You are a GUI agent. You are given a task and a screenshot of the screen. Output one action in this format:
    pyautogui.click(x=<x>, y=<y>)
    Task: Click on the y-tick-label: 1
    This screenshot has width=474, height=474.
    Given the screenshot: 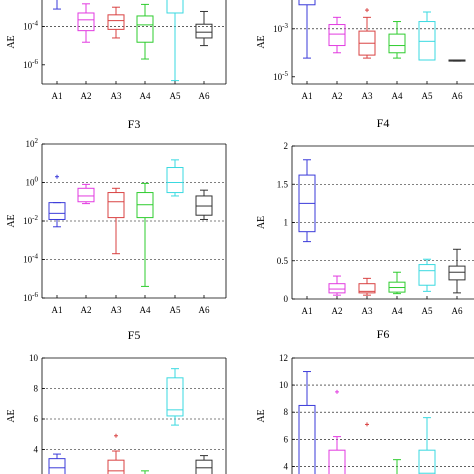 What is the action you would take?
    pyautogui.click(x=286, y=223)
    